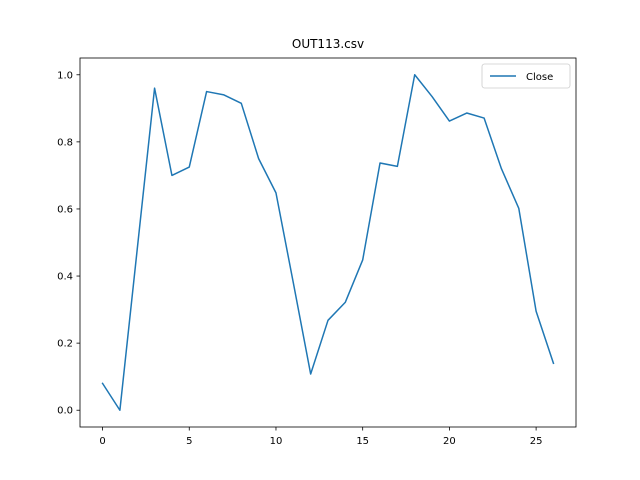 The width and height of the screenshot is (640, 480). Describe the element at coordinates (65, 142) in the screenshot. I see `y-tick-label: 0.8` at that location.